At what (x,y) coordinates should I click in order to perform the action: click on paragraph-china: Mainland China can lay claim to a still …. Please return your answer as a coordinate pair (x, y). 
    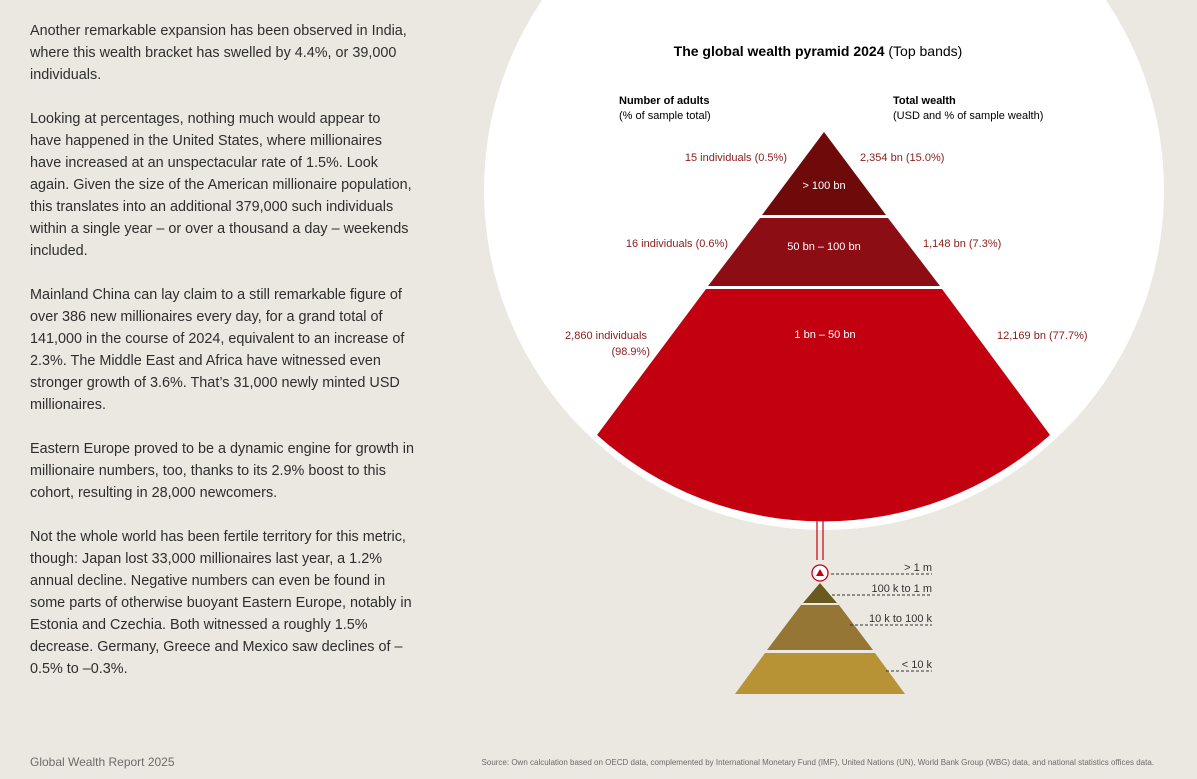
    Looking at the image, I should click on (217, 350).